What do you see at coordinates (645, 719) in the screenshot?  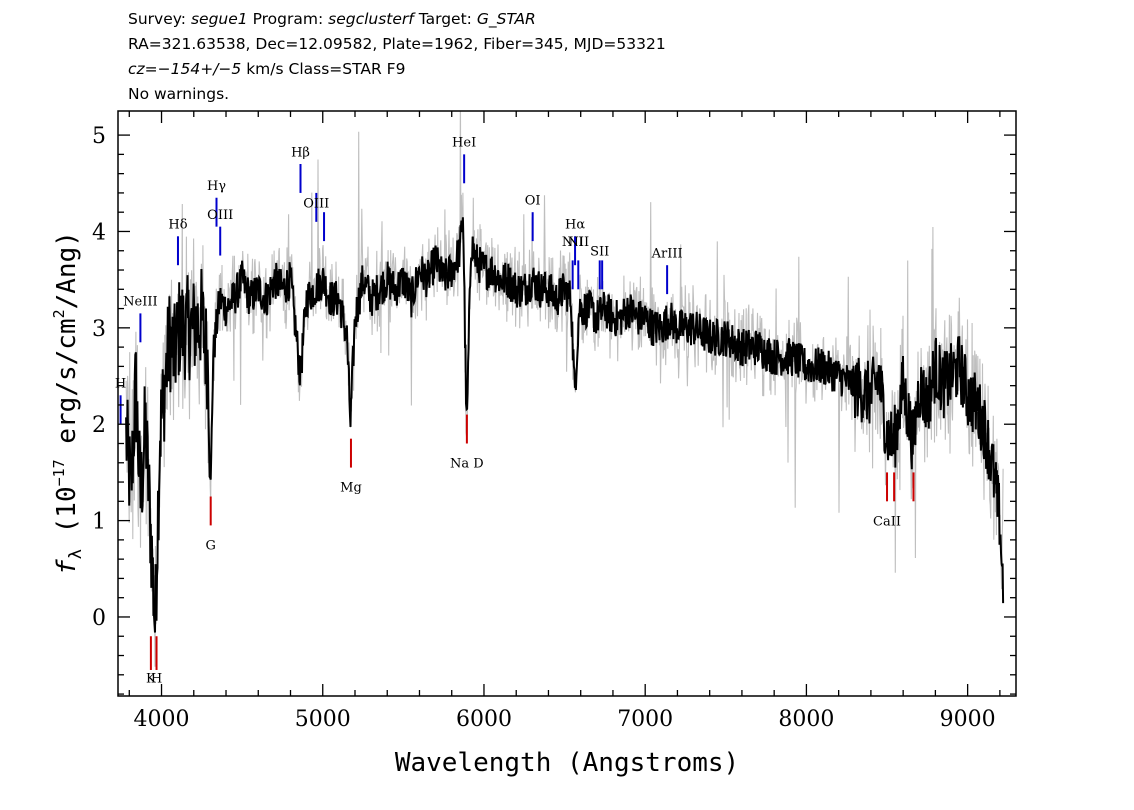 I see `x-tick-label: 7000` at bounding box center [645, 719].